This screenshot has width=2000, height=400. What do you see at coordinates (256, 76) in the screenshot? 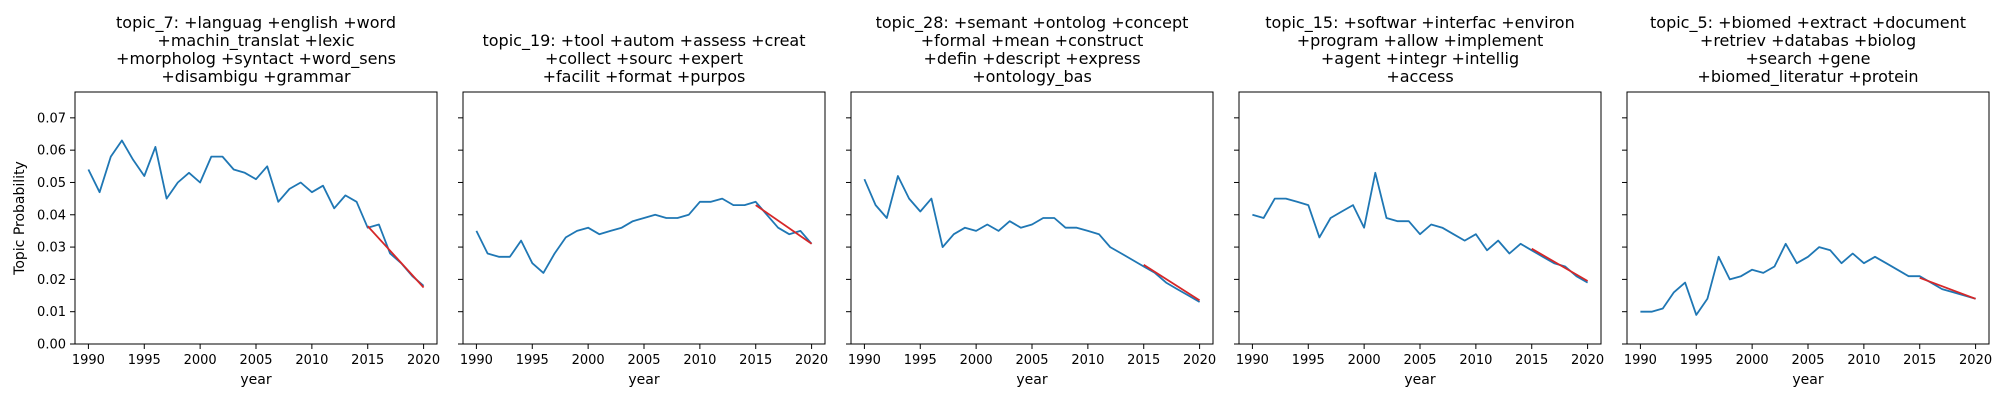
I see `subplot-title-line: +disambigu +grammar` at bounding box center [256, 76].